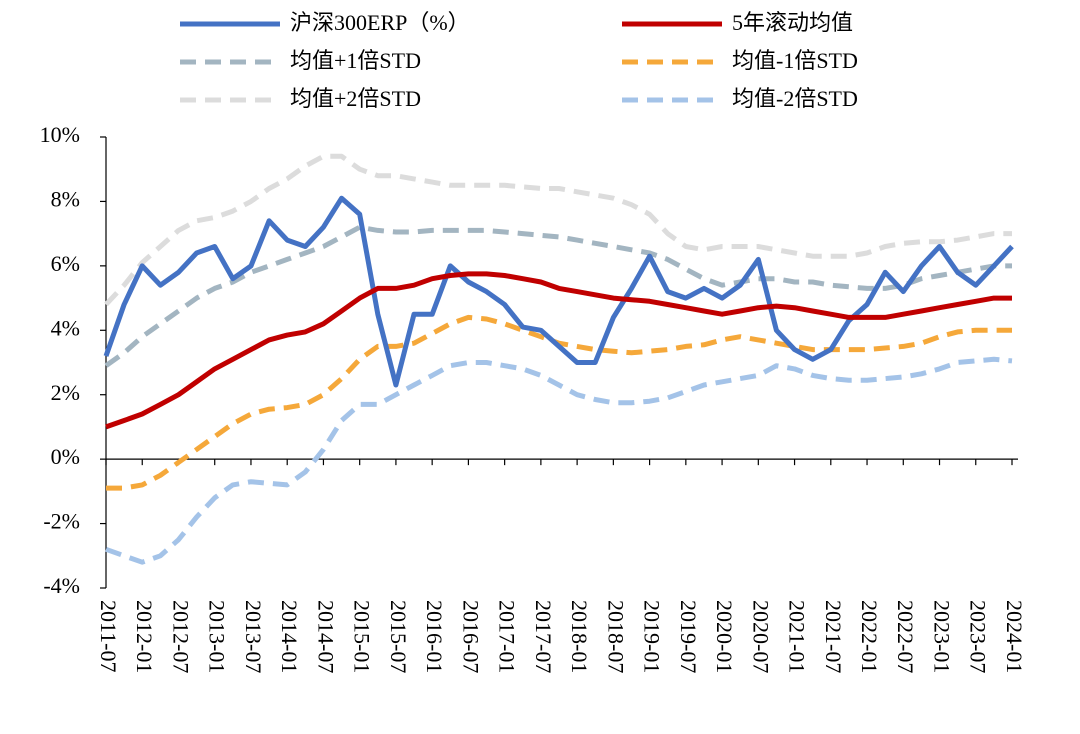 This screenshot has width=1080, height=734. Describe the element at coordinates (180, 636) in the screenshot. I see `x-tick-label: 2012-07` at that location.